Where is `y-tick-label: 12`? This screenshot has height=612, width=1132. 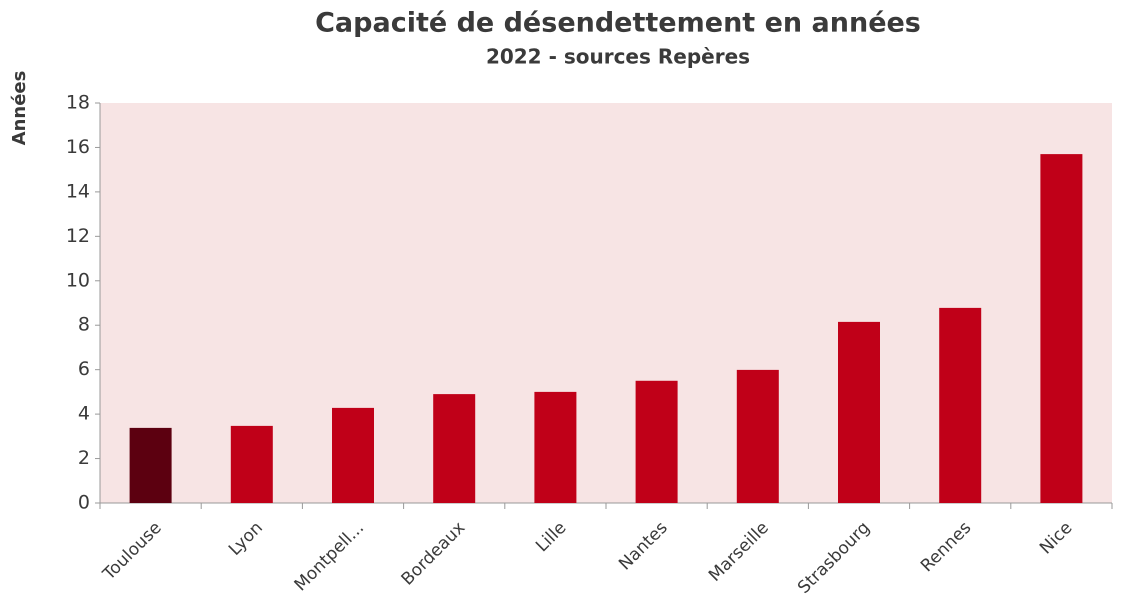 y-tick-label: 12 is located at coordinates (78, 236).